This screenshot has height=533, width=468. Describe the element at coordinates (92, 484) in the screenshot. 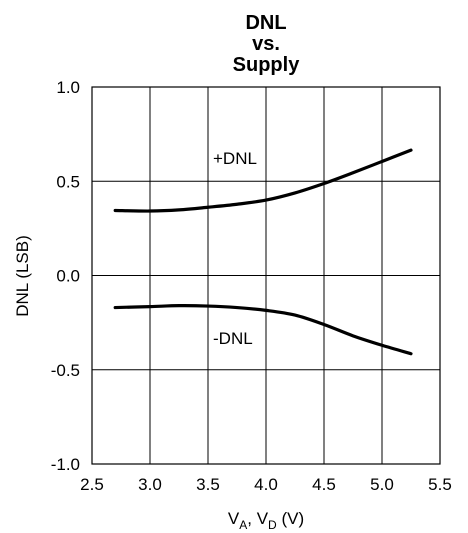

I see `x-tick-label-0: 2.5` at that location.